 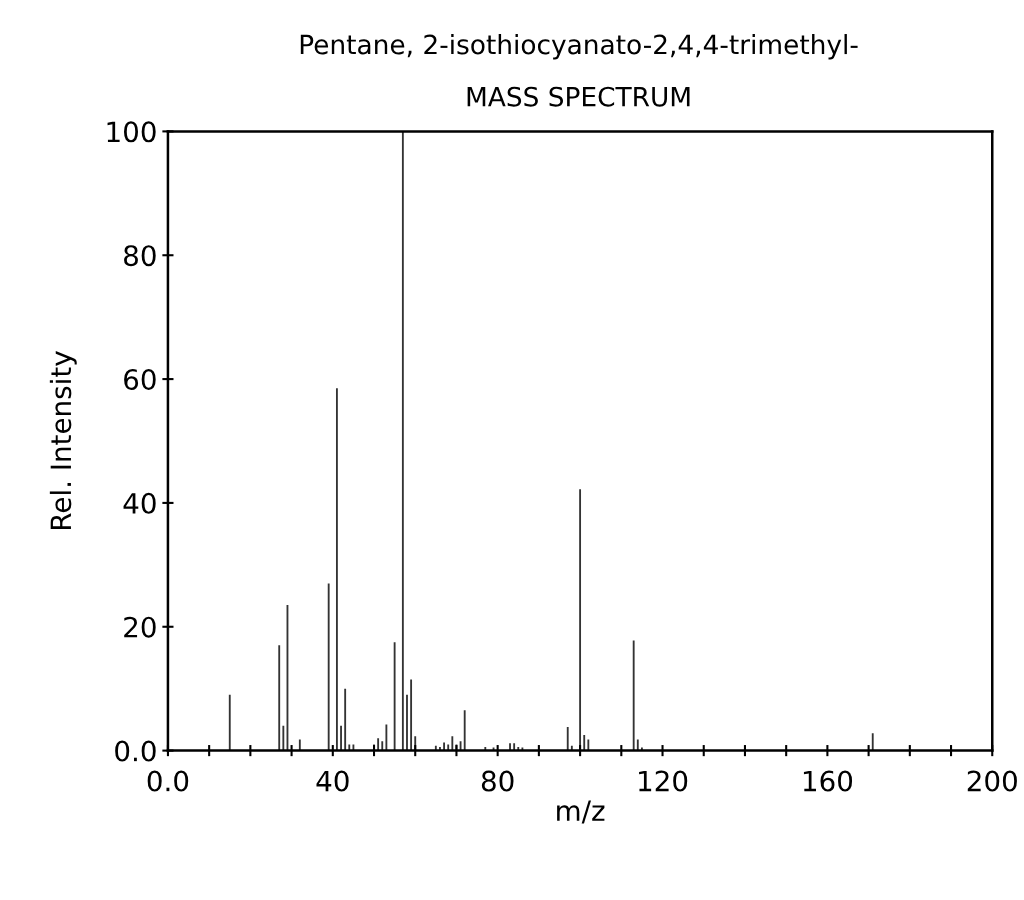 What do you see at coordinates (139, 503) in the screenshot?
I see `y-tick-label: 40` at bounding box center [139, 503].